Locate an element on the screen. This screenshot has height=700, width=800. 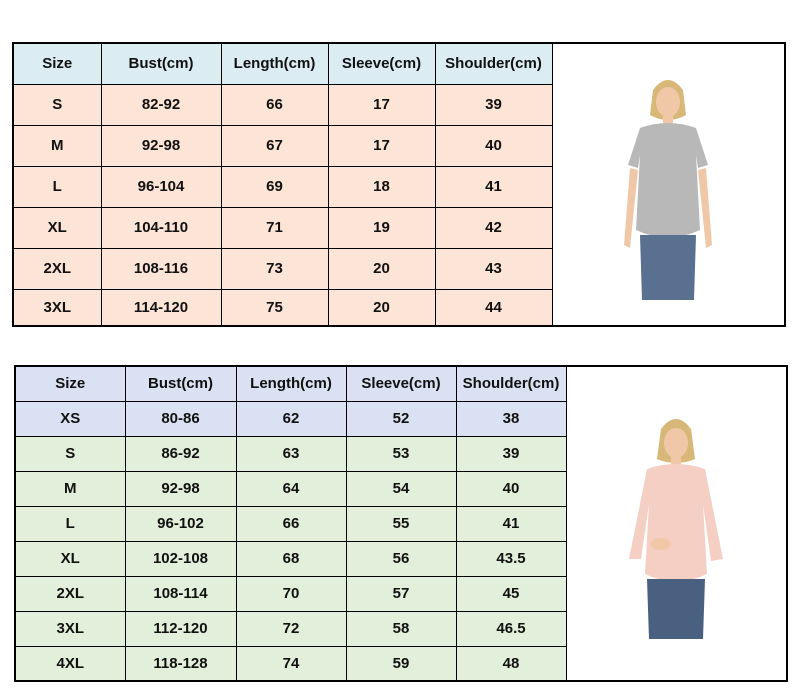
cell: 59 is located at coordinates (401, 663).